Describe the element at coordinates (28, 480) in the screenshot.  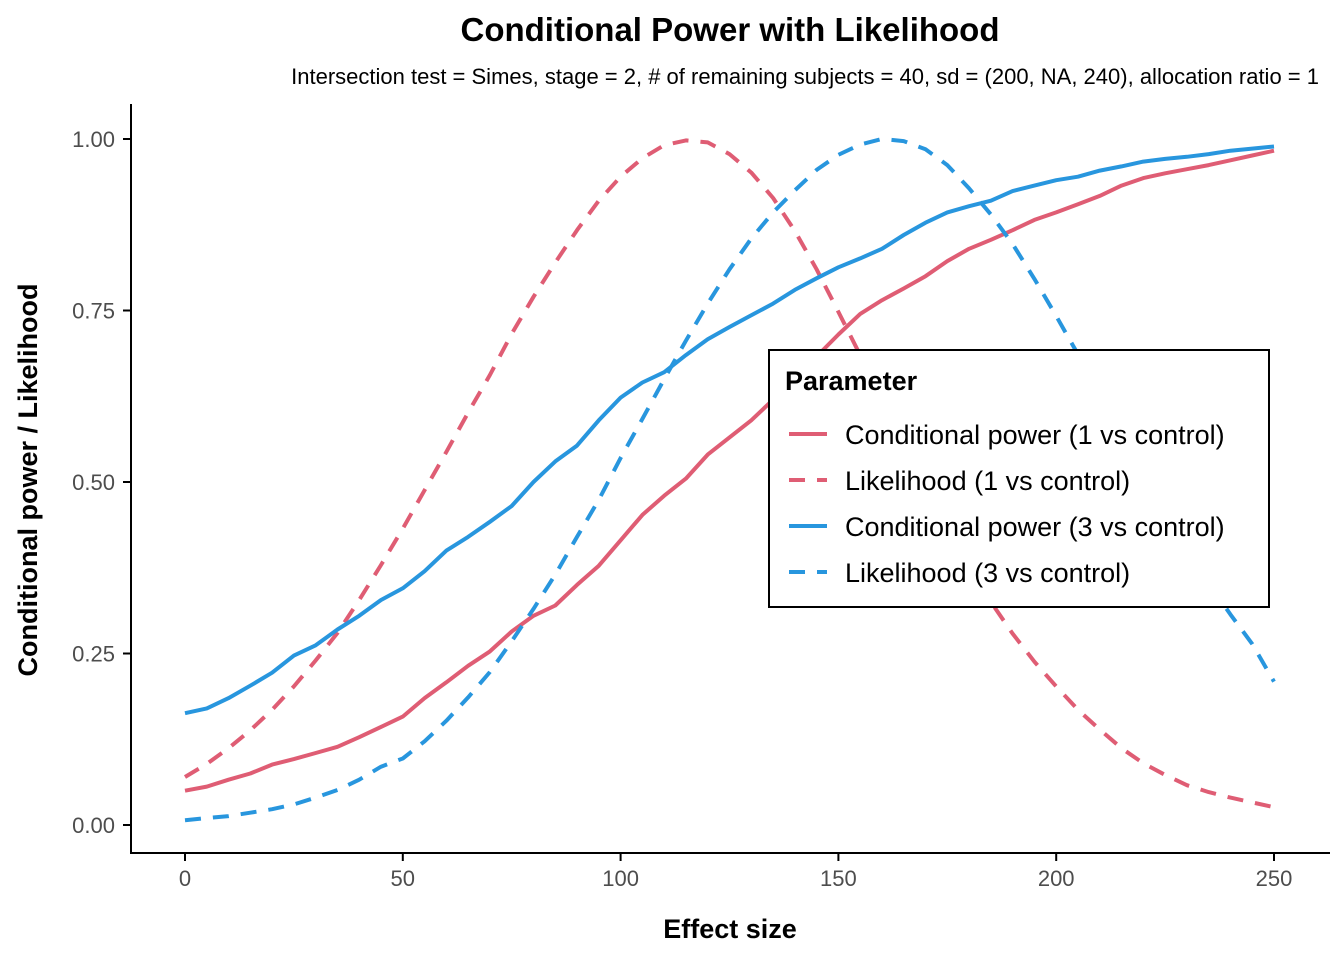
I see `y-axis-title: Conditional power / Likelihood` at that location.